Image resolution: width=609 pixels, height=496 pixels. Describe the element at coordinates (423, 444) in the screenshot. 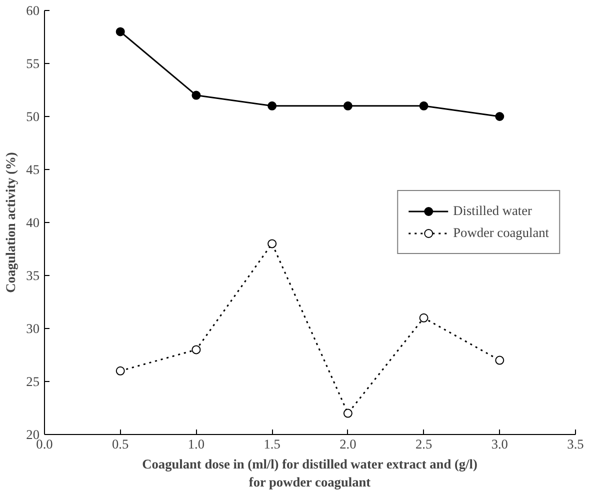

I see `x-tick-label: 2.5` at that location.